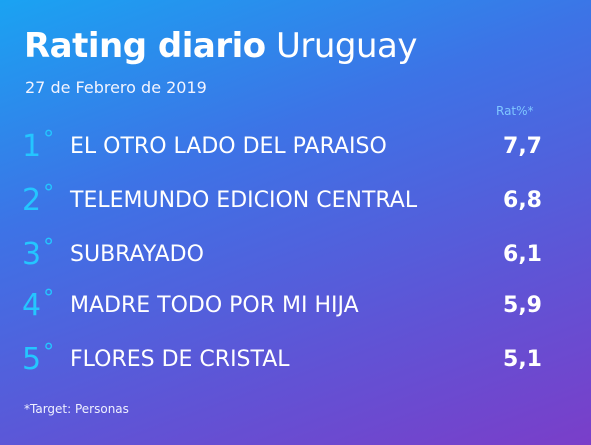 This screenshot has height=445, width=591. I want to click on rating-value: 7,7, so click(522, 146).